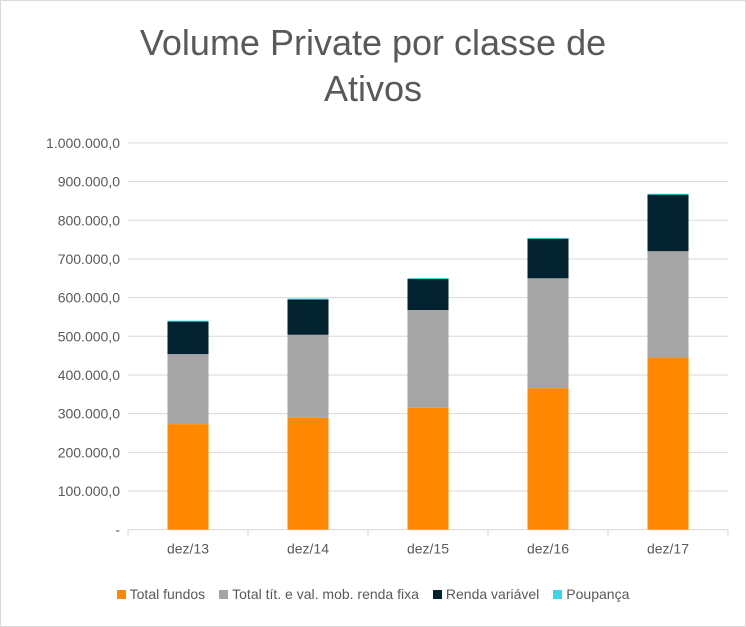 This screenshot has height=627, width=746. Describe the element at coordinates (89, 220) in the screenshot. I see `y-tick-label: 800.000,0` at that location.